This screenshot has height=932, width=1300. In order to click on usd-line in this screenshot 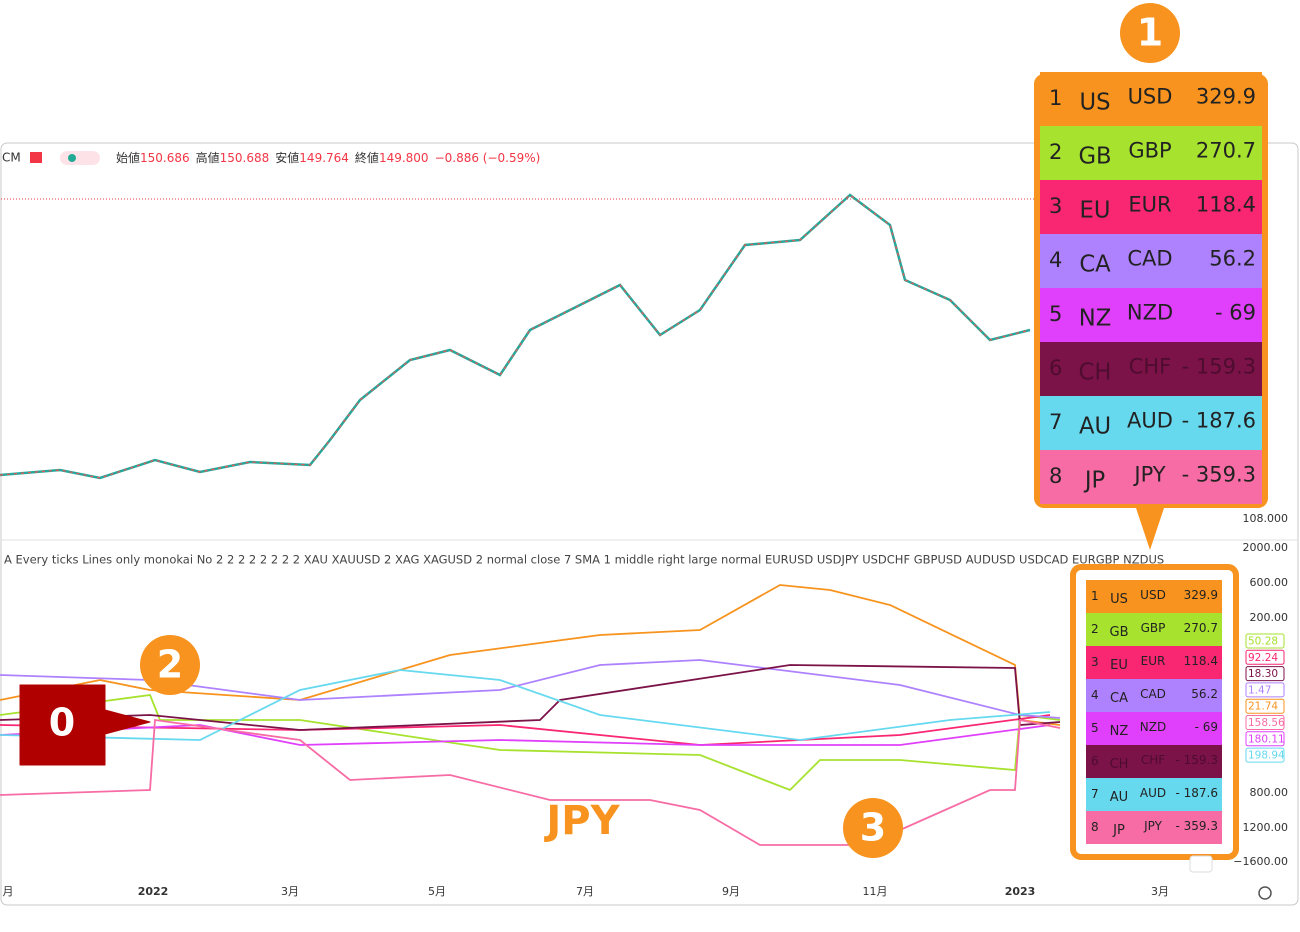, I will do `click(530, 655)`.